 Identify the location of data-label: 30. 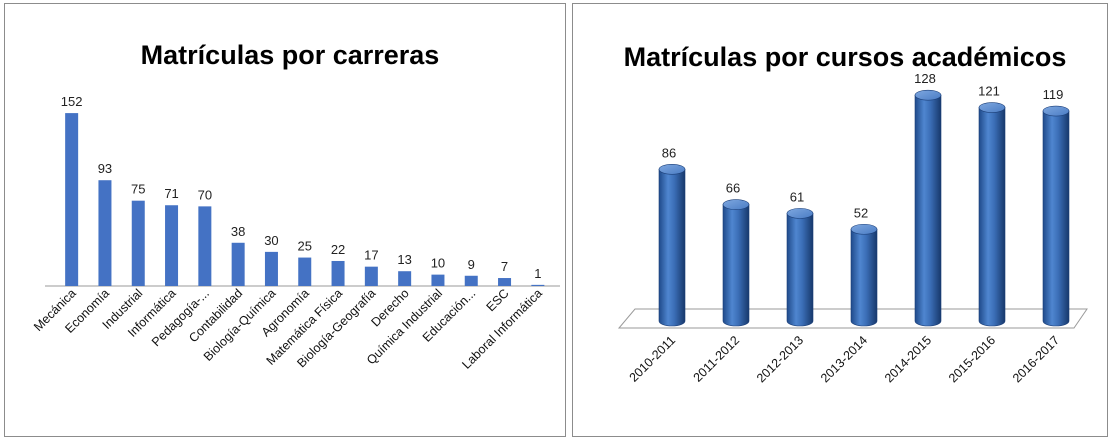
(271, 240).